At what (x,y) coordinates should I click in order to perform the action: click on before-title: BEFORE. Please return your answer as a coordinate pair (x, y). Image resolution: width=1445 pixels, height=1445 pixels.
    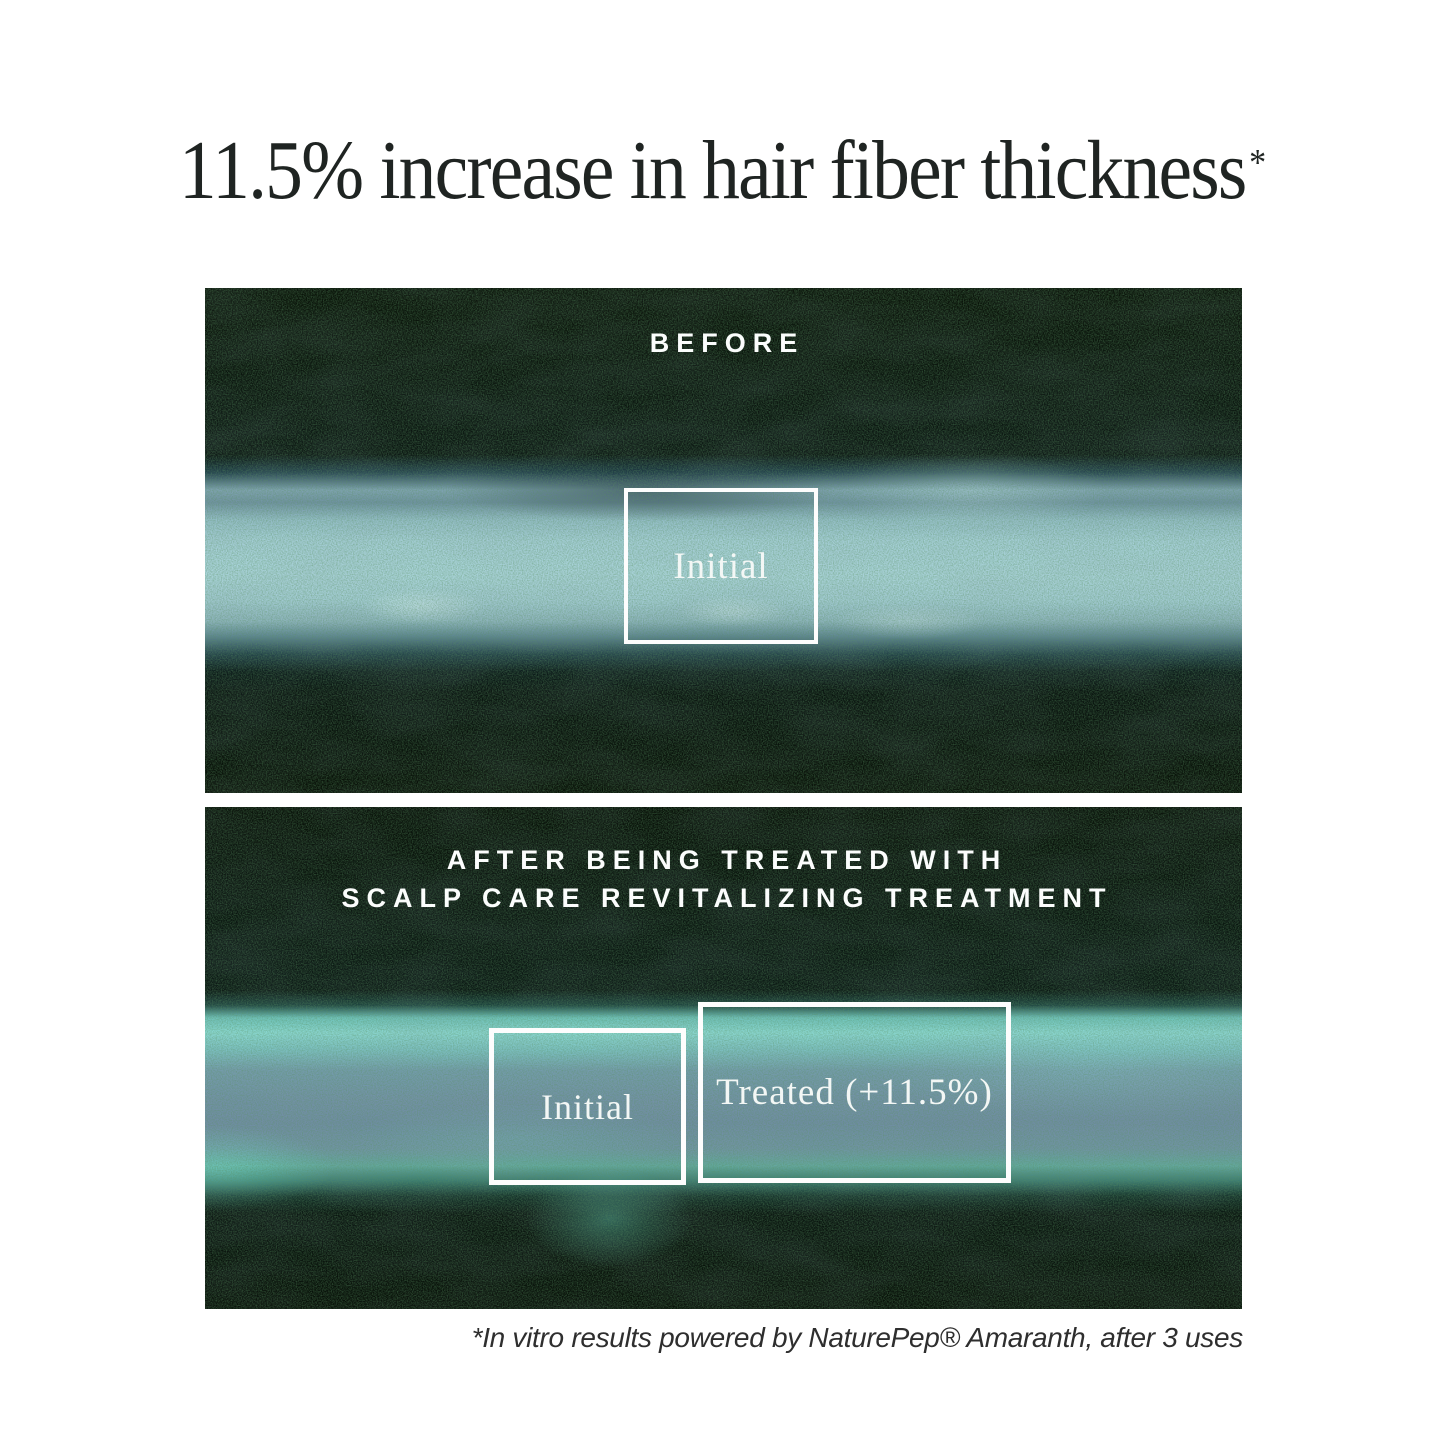
    Looking at the image, I should click on (727, 343).